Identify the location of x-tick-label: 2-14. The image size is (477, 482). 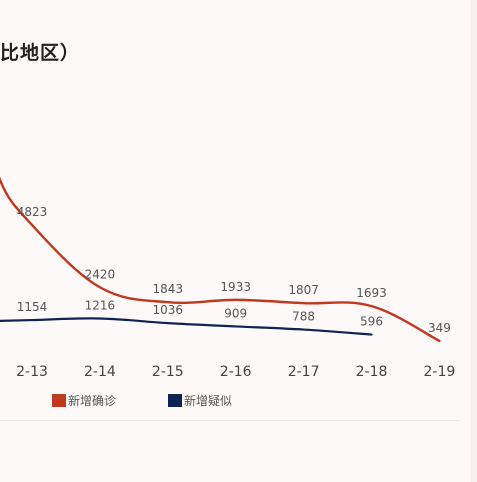
(100, 372).